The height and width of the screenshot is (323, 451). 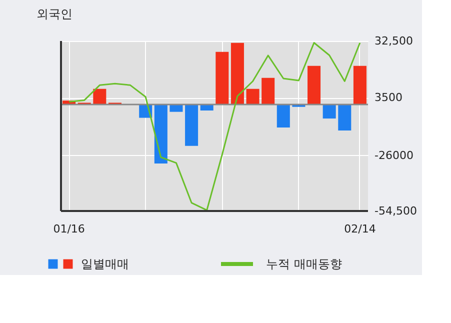 What do you see at coordinates (54, 14) in the screenshot?
I see `chart-title: 외국인` at bounding box center [54, 14].